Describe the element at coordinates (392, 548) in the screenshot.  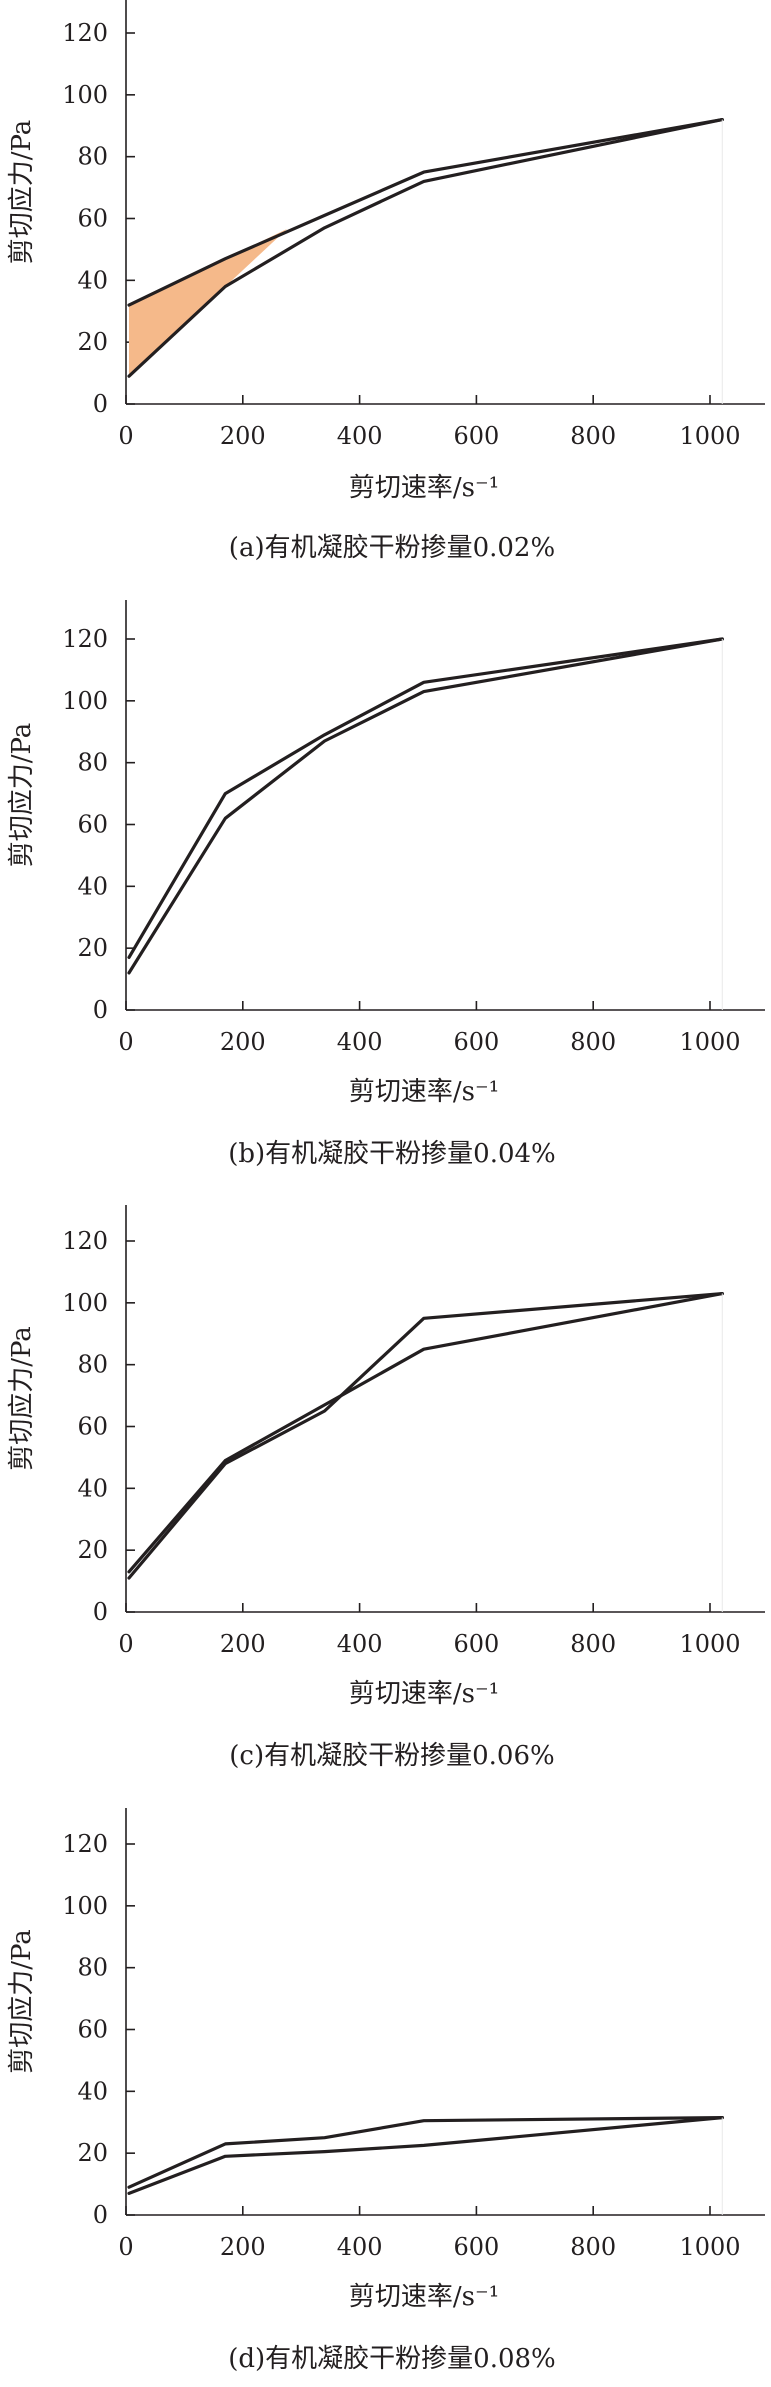
I see `panel-caption: (a)有机凝胶干粉掺量0.02%` at that location.